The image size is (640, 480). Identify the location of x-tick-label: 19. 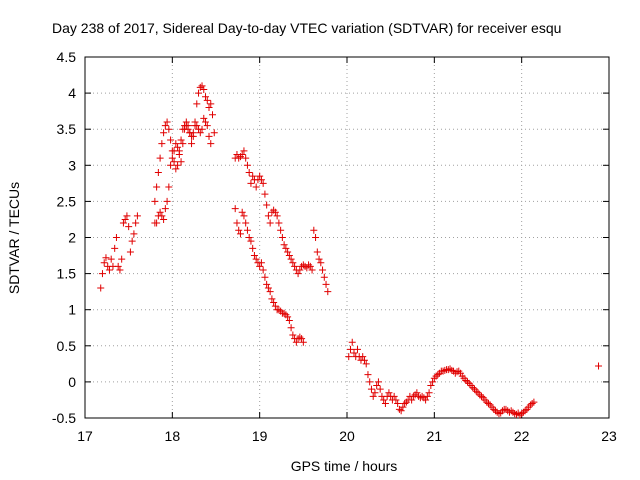
(260, 436).